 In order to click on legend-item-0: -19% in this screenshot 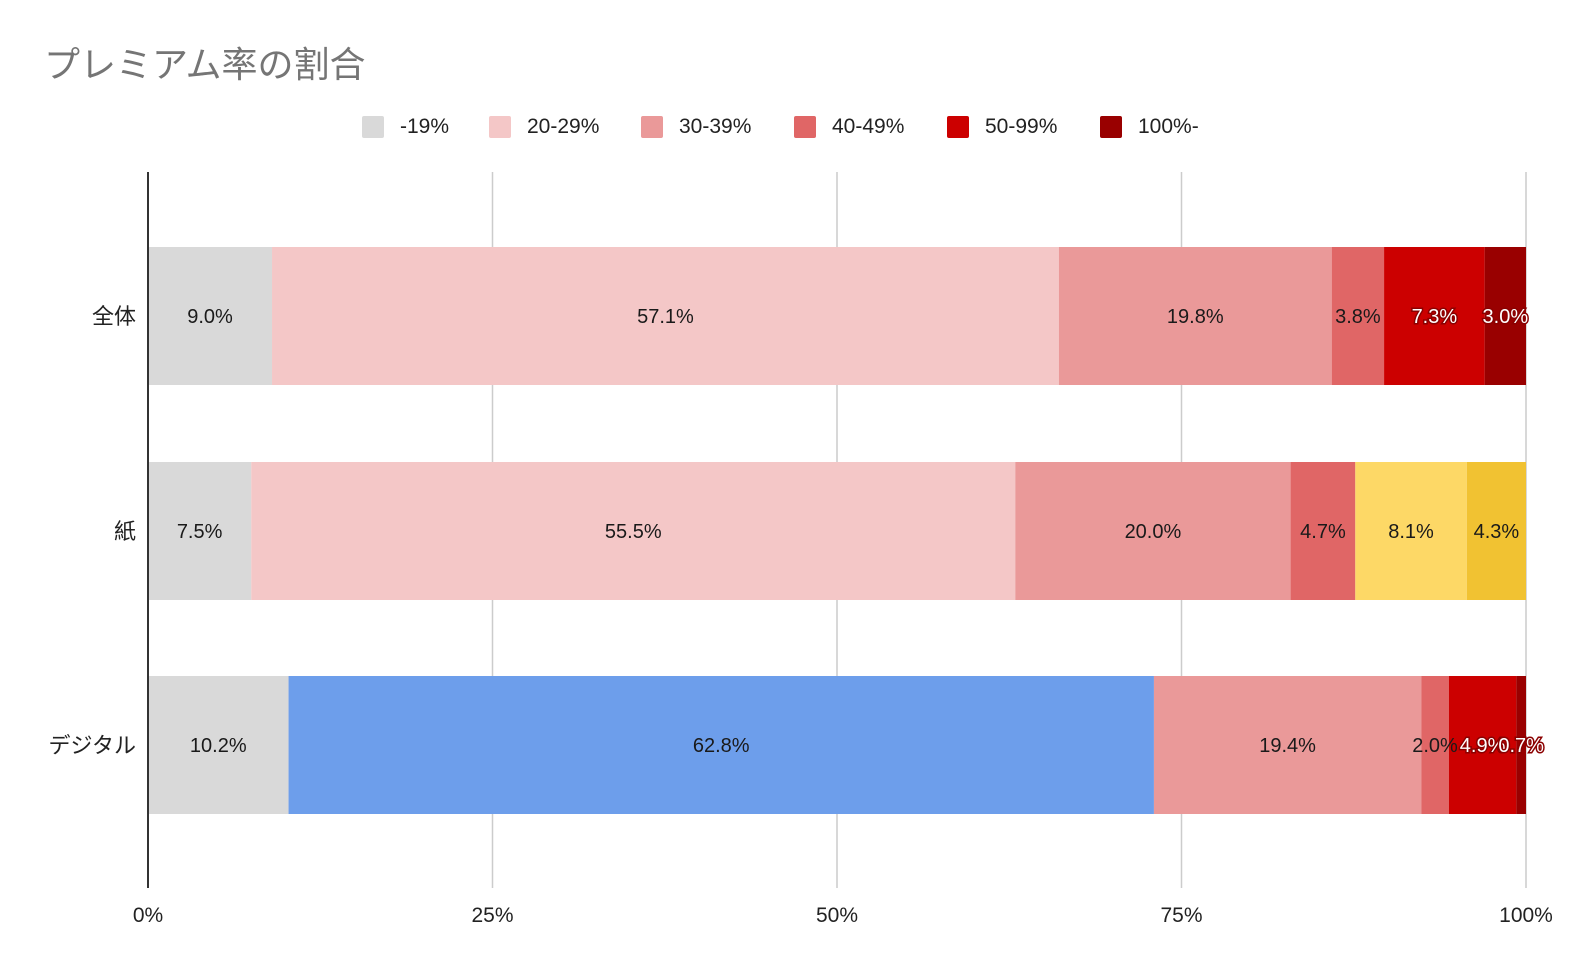, I will do `click(405, 127)`.